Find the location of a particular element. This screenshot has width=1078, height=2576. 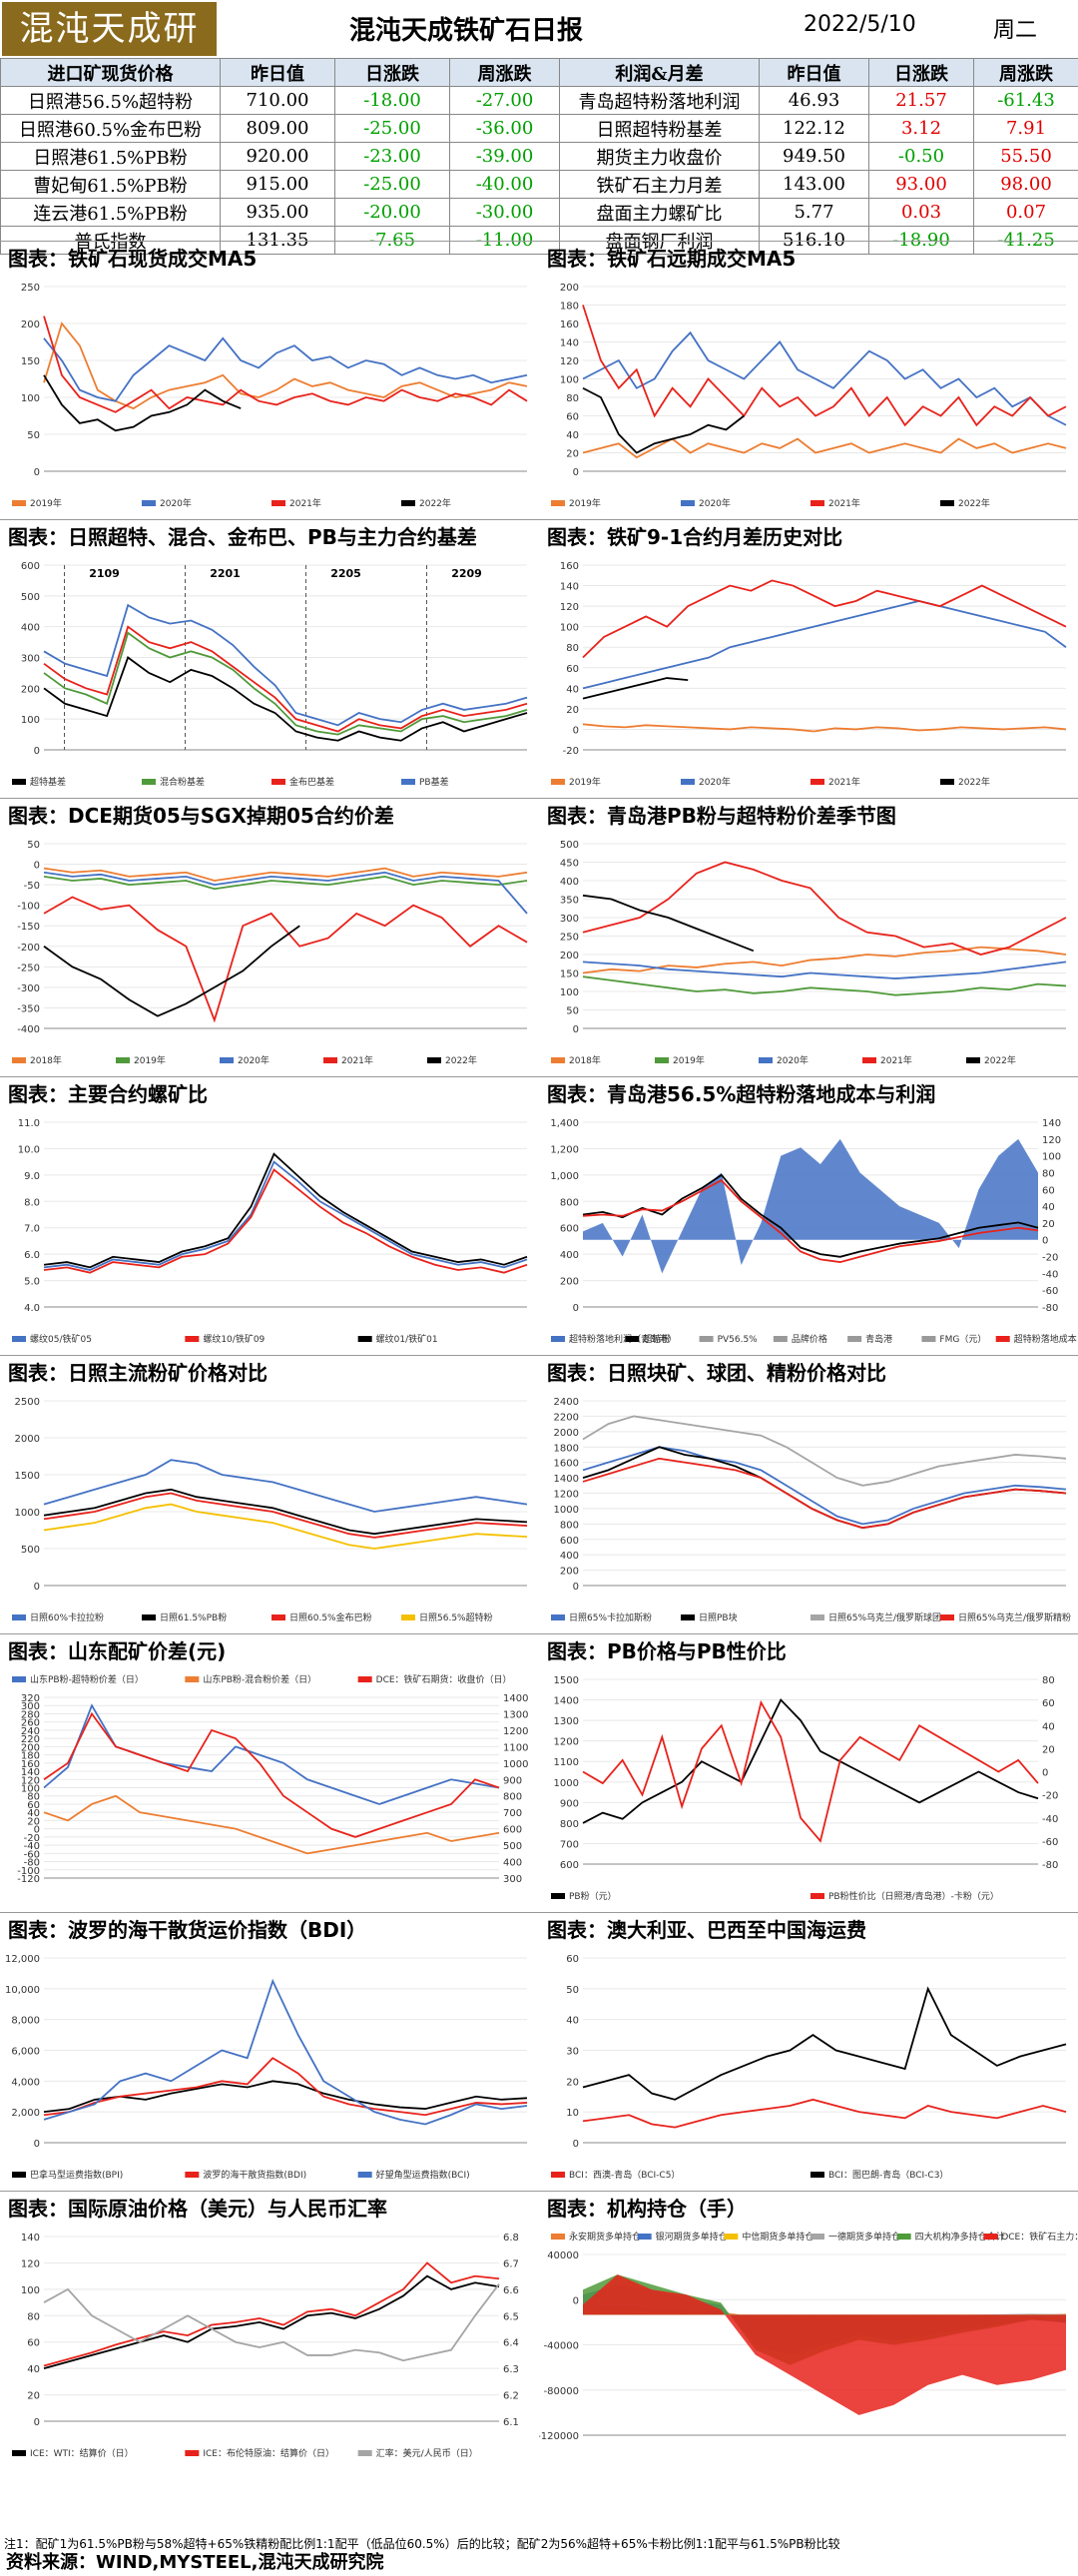

y-tick-label: -40 is located at coordinates (32, 1846).